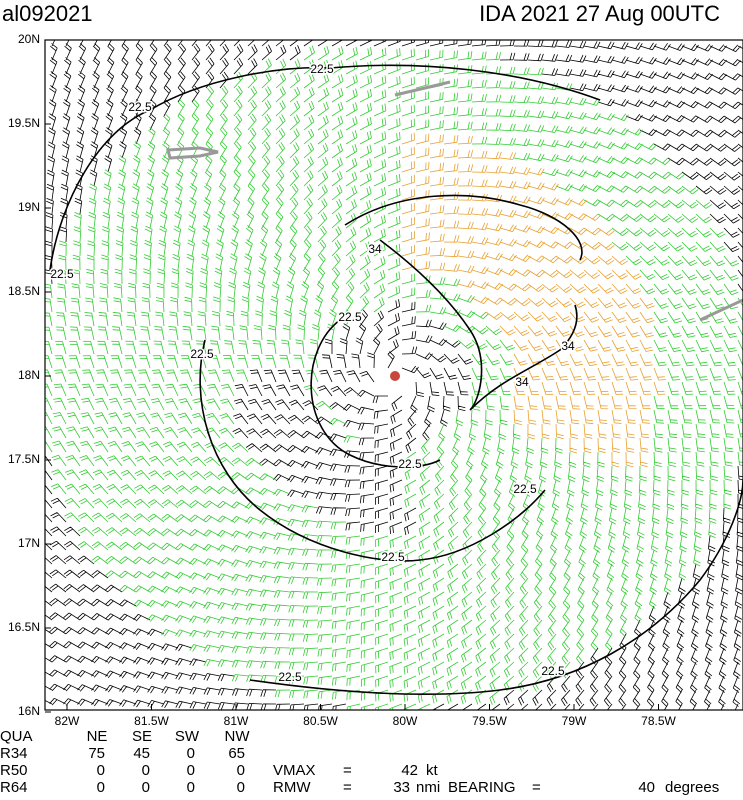 The width and height of the screenshot is (743, 800). I want to click on param-value: 42, so click(409, 770).